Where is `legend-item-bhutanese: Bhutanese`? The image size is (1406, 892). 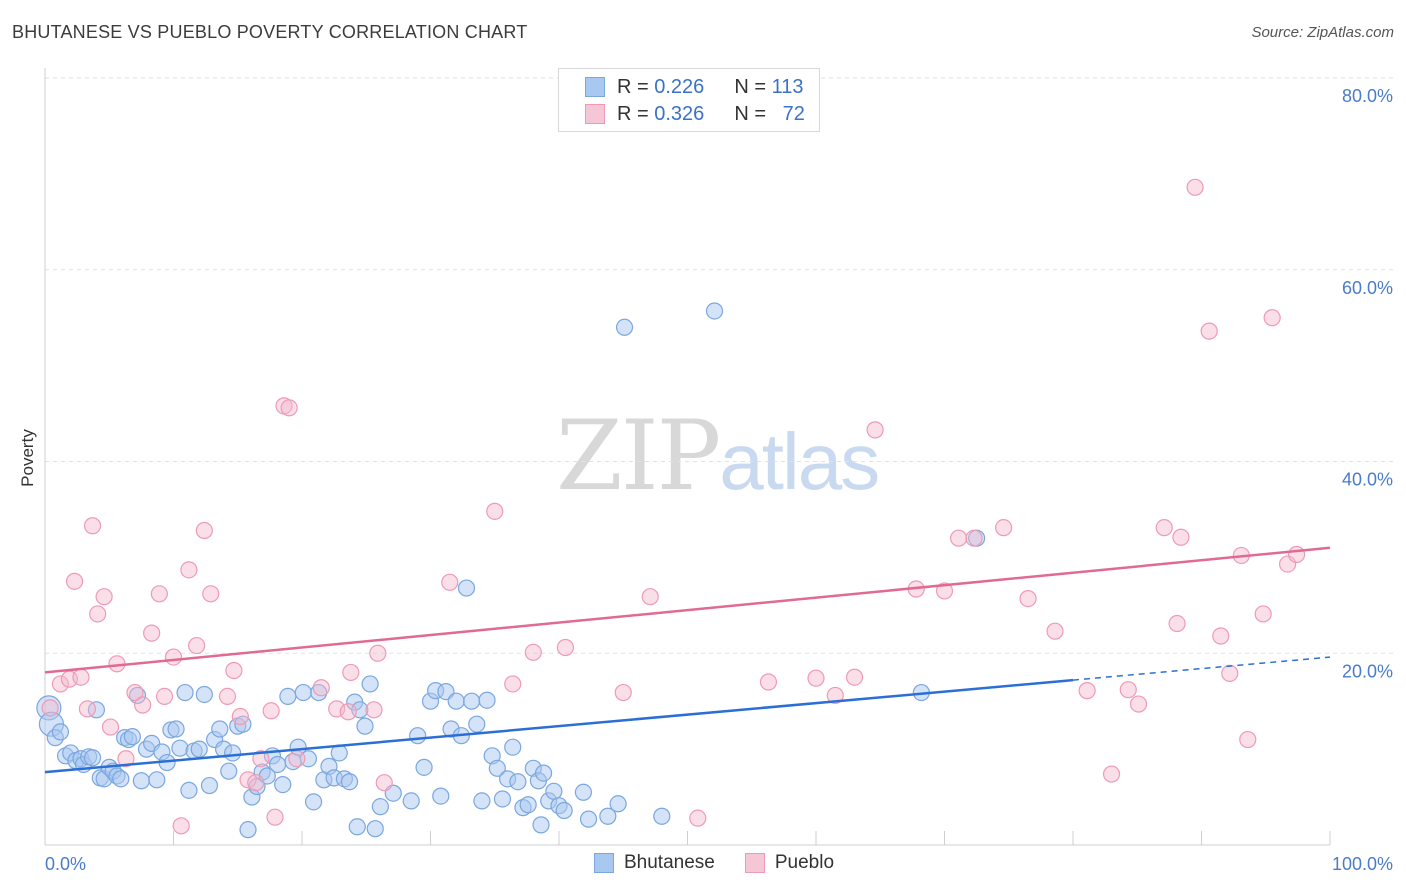
legend-item-bhutanese: Bhutanese is located at coordinates (654, 863).